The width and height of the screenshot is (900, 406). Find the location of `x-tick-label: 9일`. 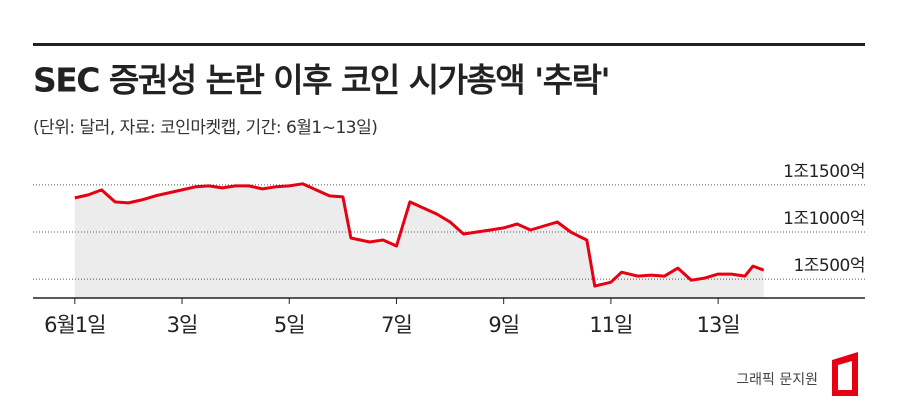

x-tick-label: 9일 is located at coordinates (503, 325).